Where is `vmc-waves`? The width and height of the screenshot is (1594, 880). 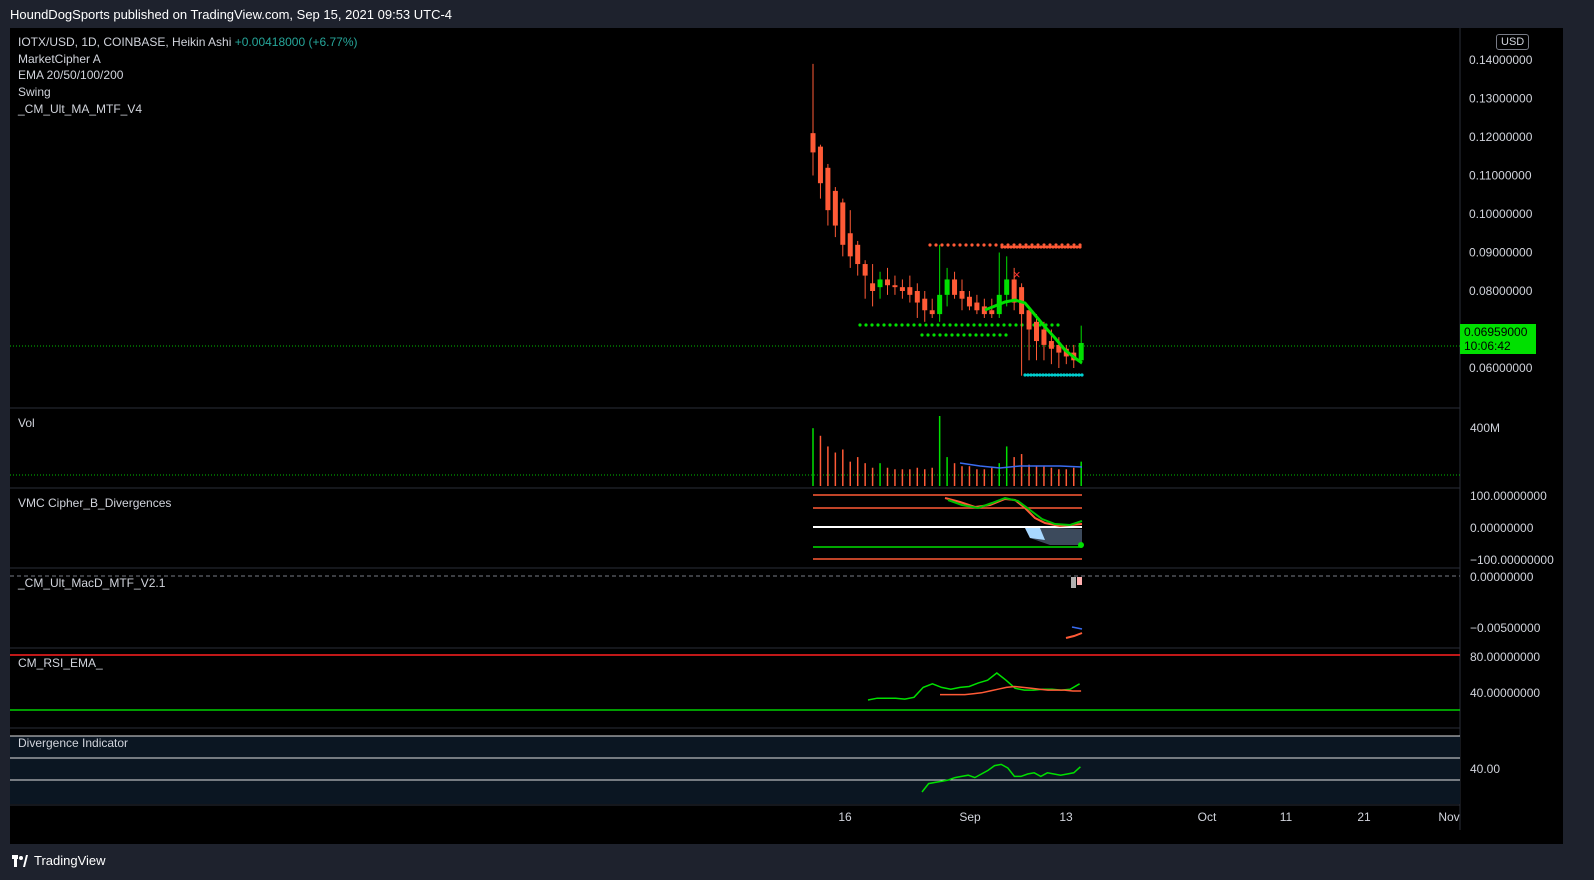
vmc-waves is located at coordinates (1014, 522).